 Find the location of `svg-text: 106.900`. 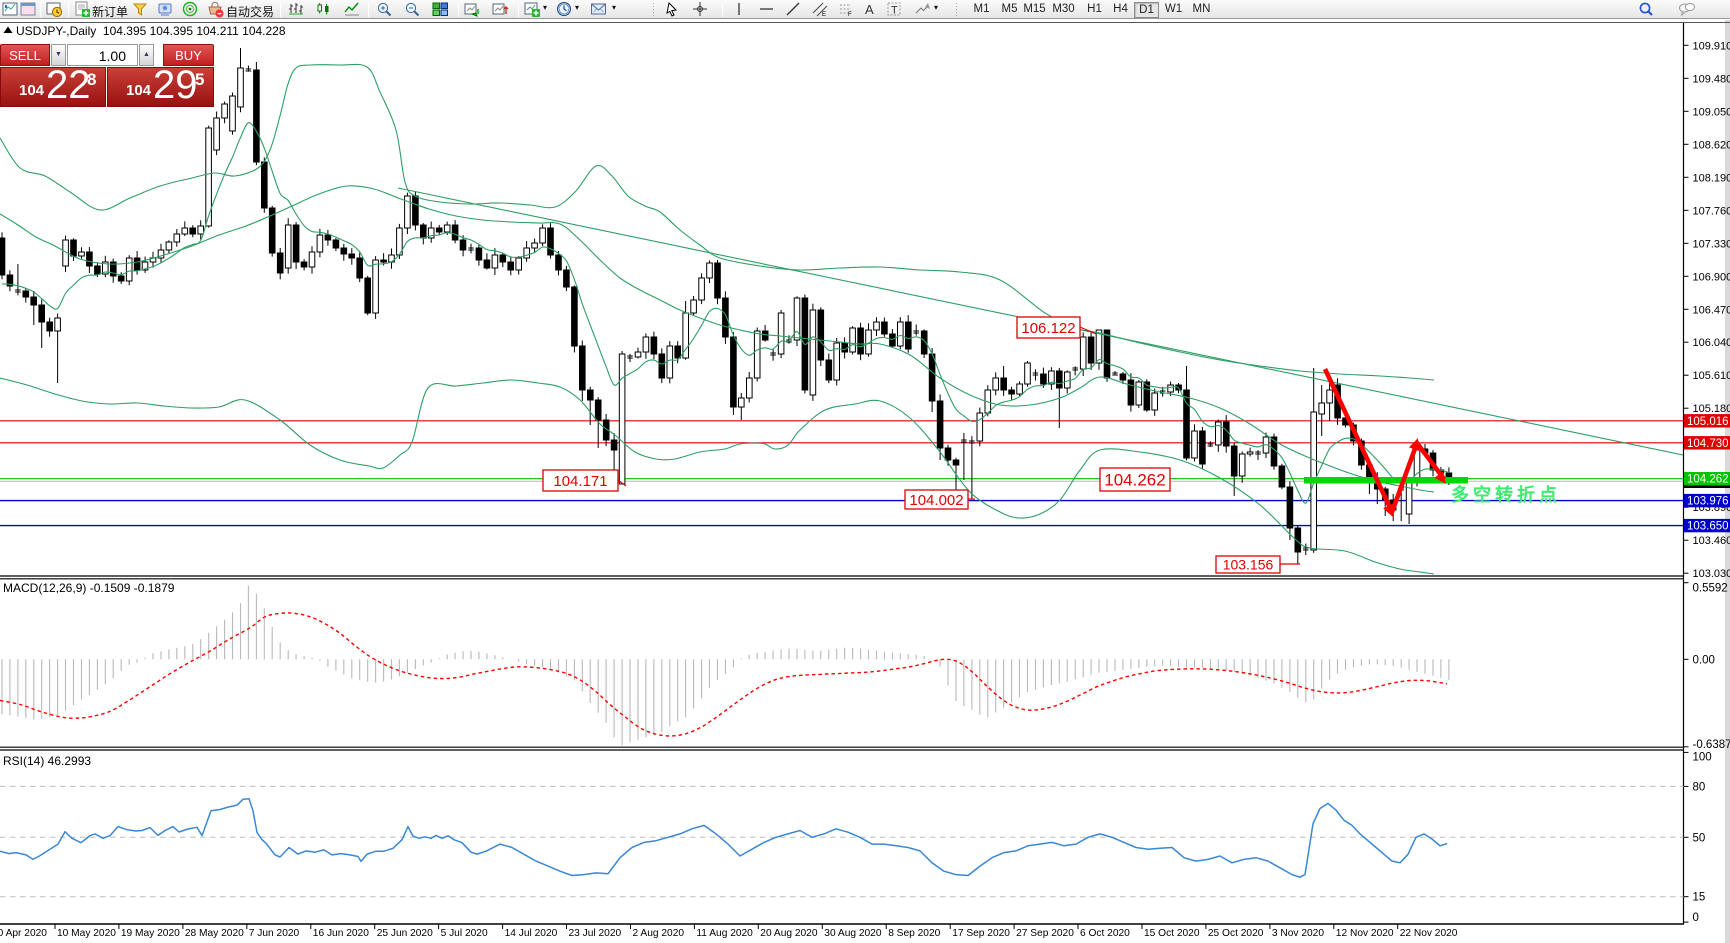

svg-text: 106.900 is located at coordinates (1711, 277).